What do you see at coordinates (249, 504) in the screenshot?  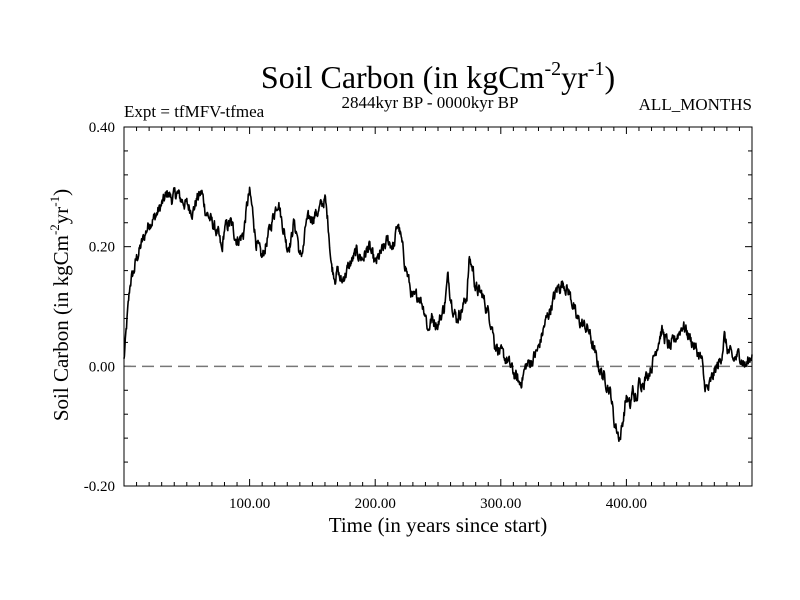 I see `x-tick-label: 100.00` at bounding box center [249, 504].